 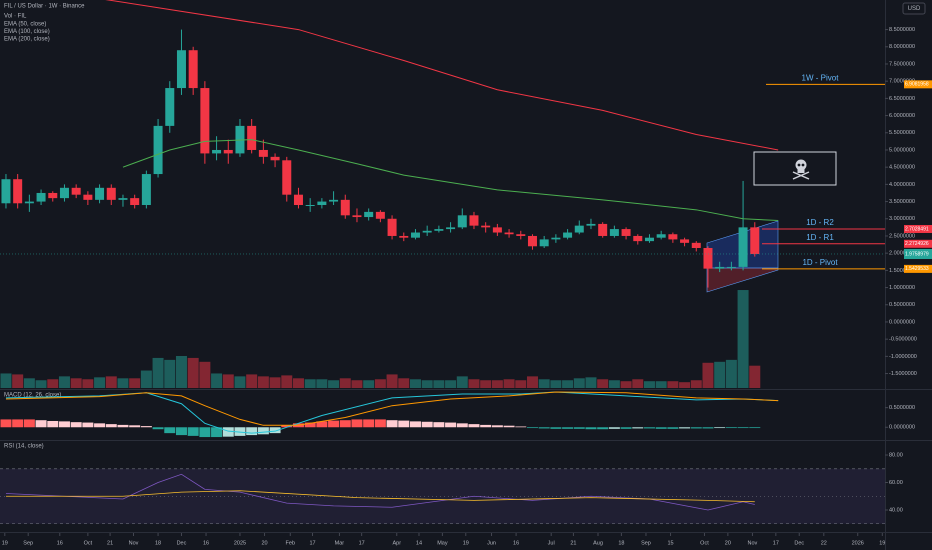 What do you see at coordinates (32, 396) in the screenshot?
I see `macd-title: MACD (12, 26, close)` at bounding box center [32, 396].